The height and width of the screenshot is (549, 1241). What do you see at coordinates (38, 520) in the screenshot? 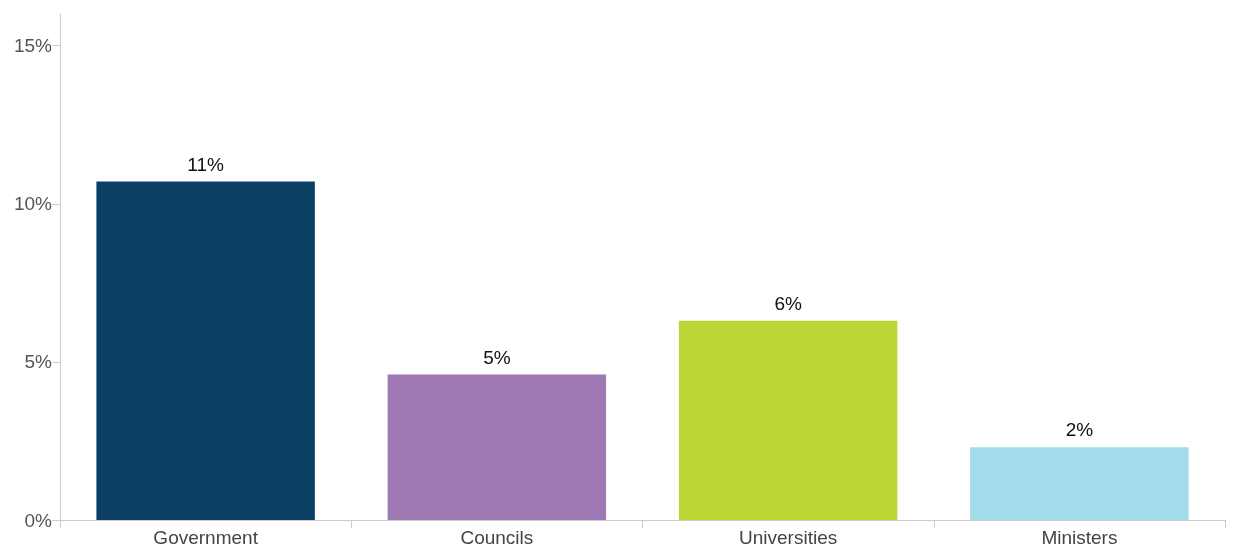
I see `y-tick-label: 0%` at bounding box center [38, 520].